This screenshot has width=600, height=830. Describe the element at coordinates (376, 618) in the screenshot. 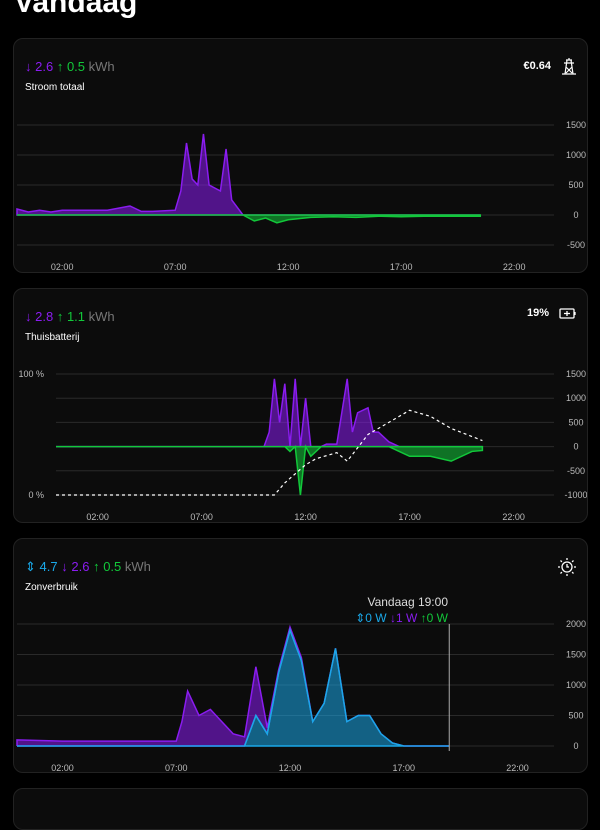

I see `tooltip-solar: 0 W` at that location.